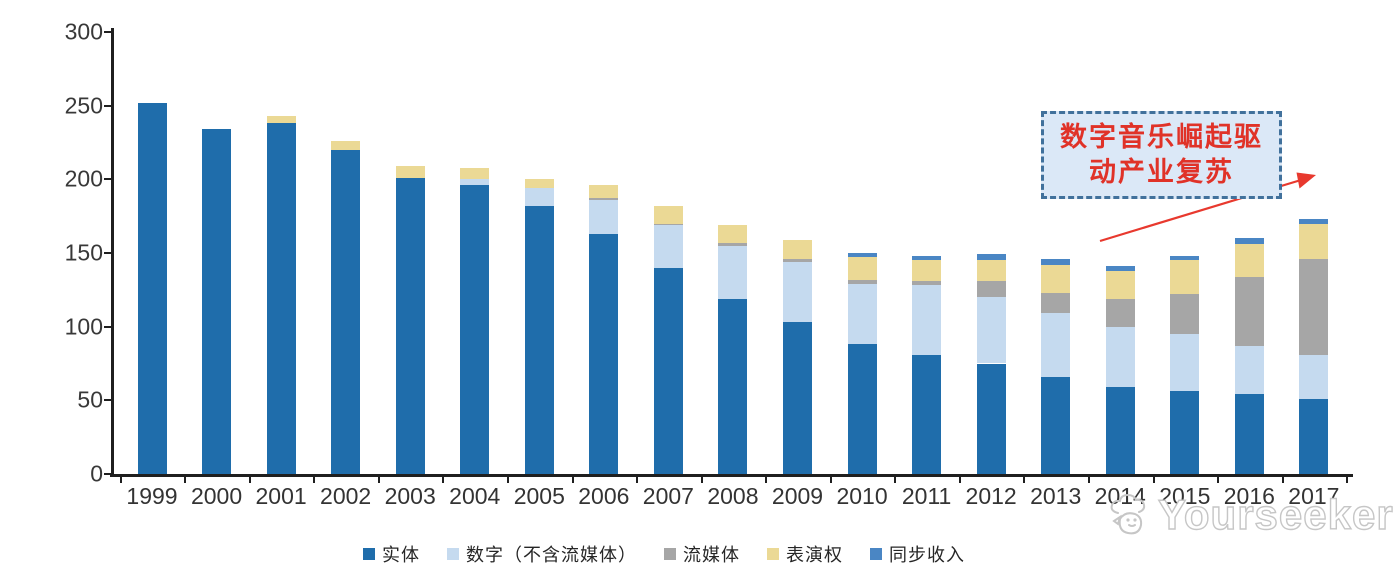 This screenshot has height=582, width=1398. I want to click on bar-segment-2007-数字（不含流媒体）, so click(668, 246).